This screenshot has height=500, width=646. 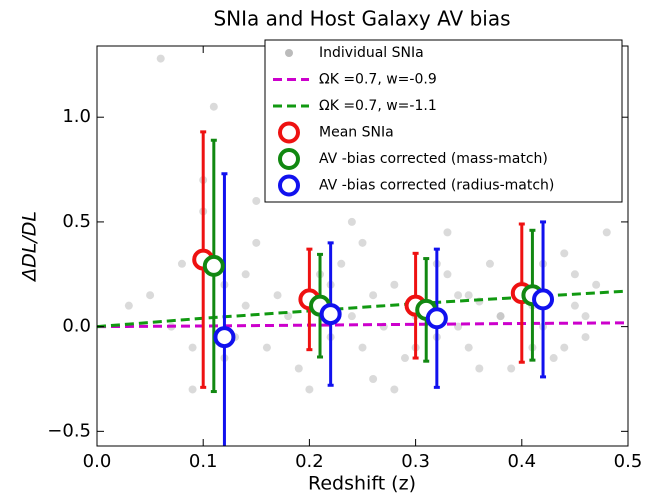 I want to click on y-axis-label: ΔDL/DL, so click(x=30, y=247).